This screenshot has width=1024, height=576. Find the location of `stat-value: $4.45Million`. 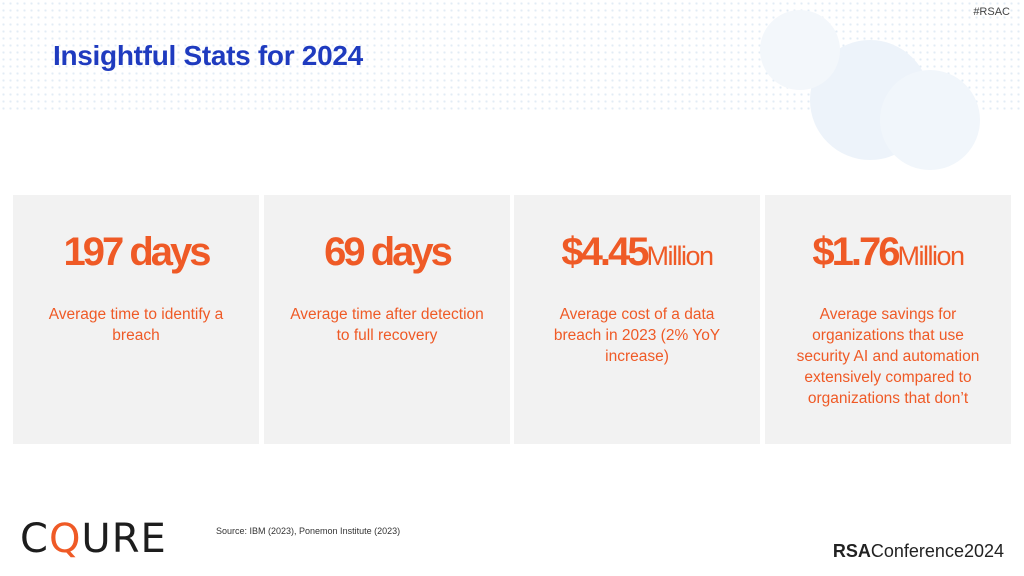

stat-value: $4.45Million is located at coordinates (637, 254).